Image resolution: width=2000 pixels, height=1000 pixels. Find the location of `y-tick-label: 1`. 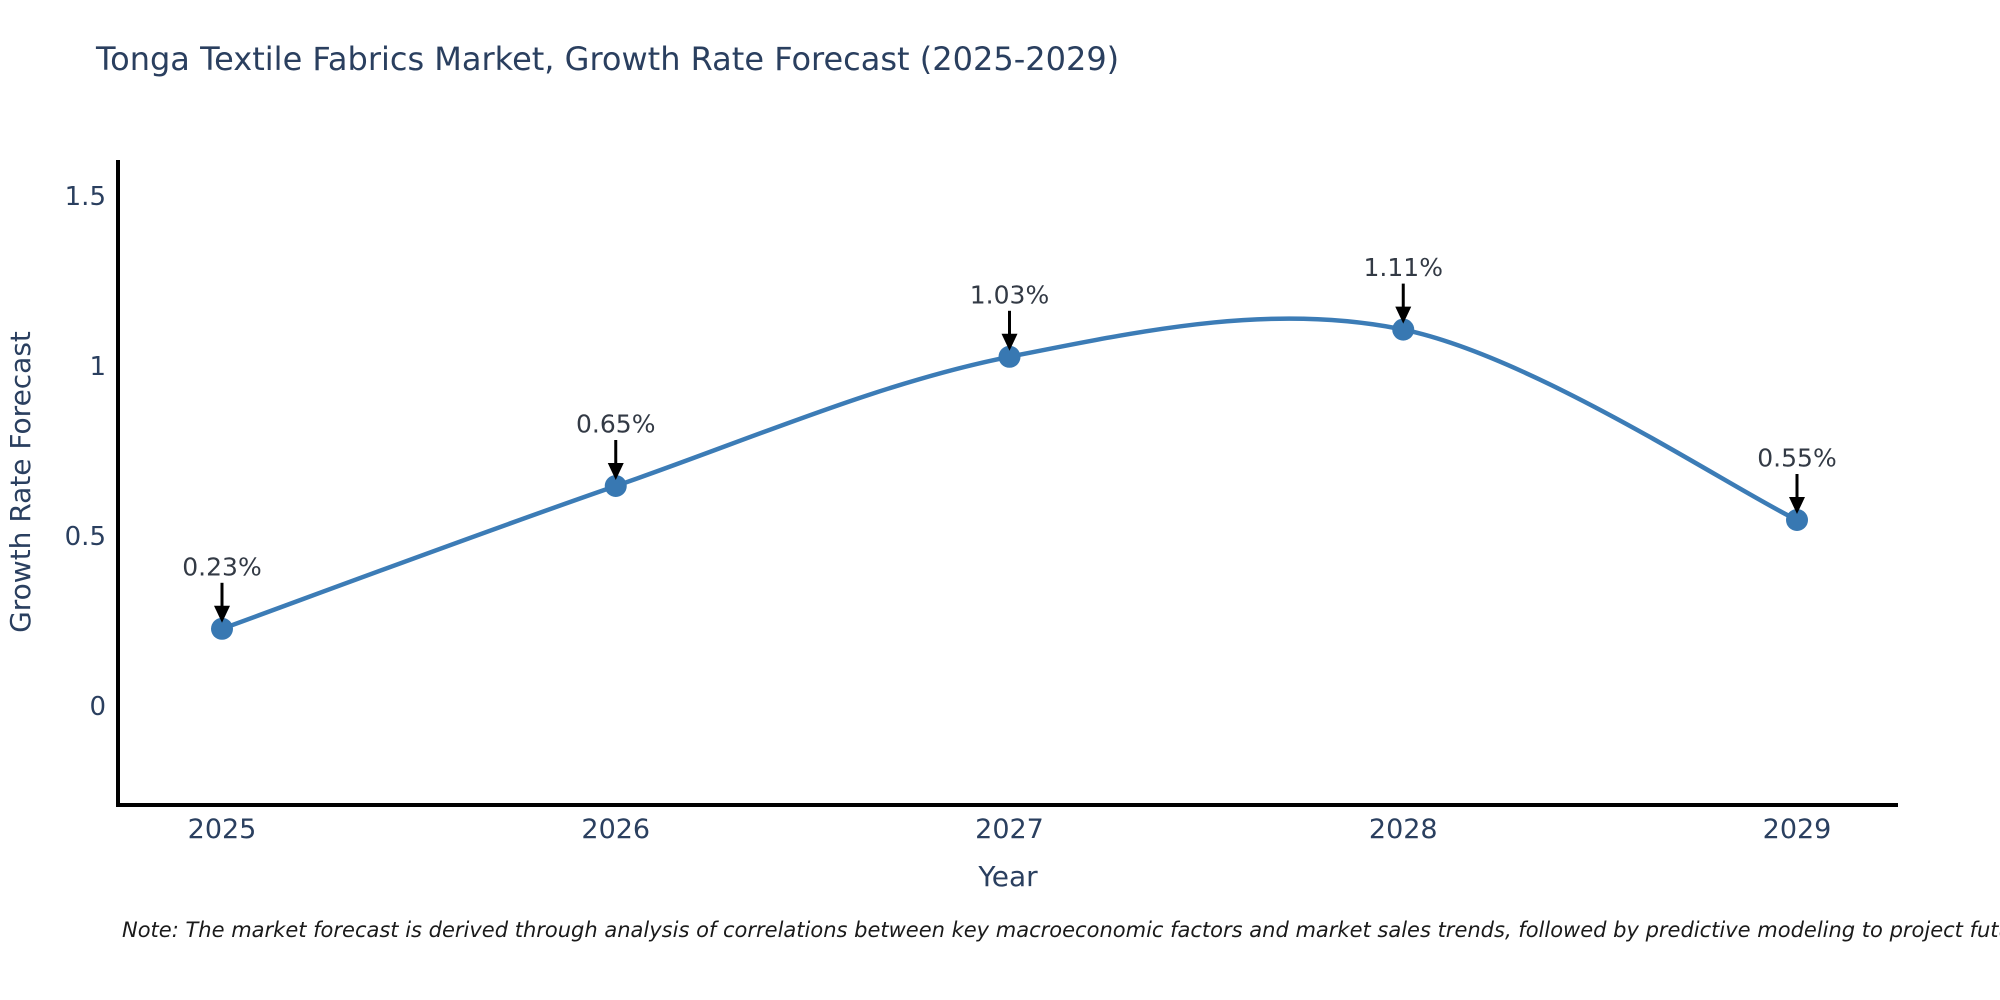

y-tick-label: 1 is located at coordinates (97, 367).